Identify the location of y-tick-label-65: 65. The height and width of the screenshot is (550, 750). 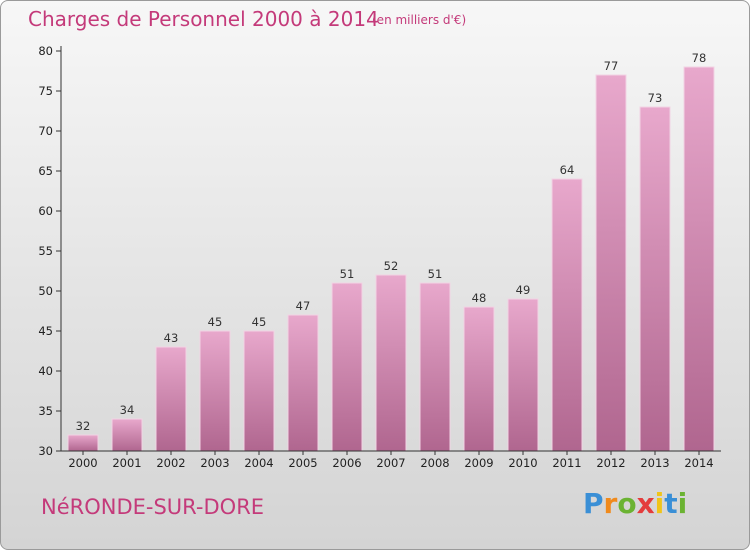
(45, 171).